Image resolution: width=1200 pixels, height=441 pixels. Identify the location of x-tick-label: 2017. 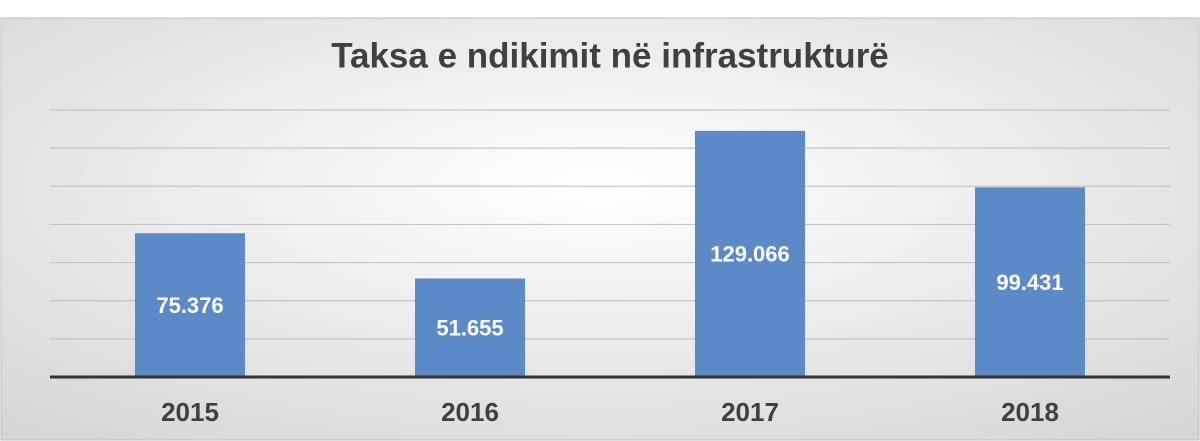
(750, 412).